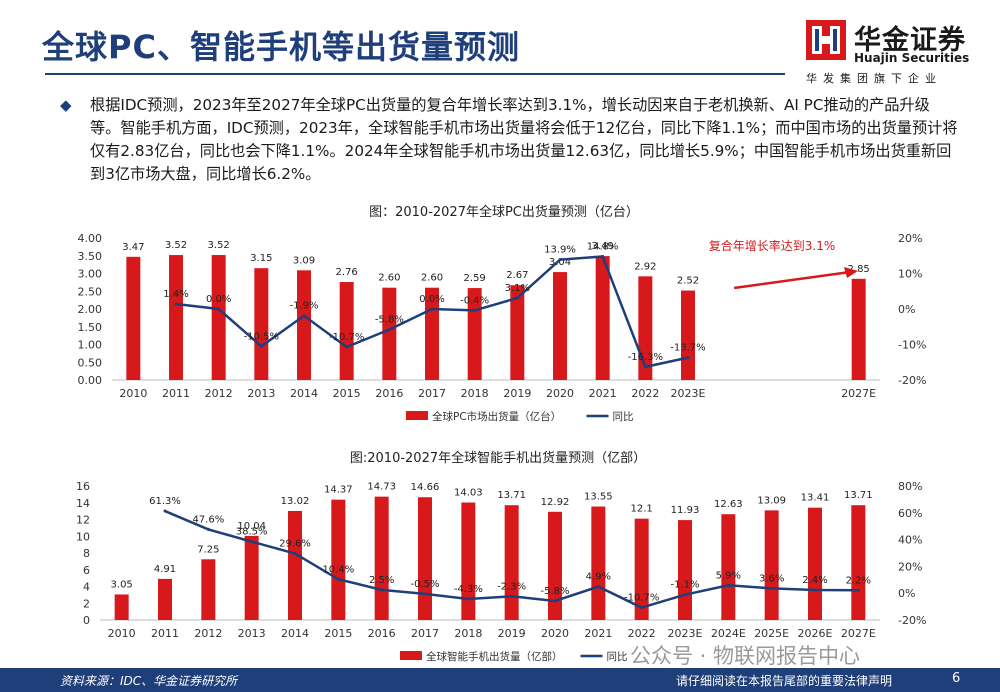 This screenshot has width=1000, height=692. What do you see at coordinates (498, 458) in the screenshot?
I see `chart-title: 图:2010-2027年全球智能手机出货量预测（亿部）` at bounding box center [498, 458].